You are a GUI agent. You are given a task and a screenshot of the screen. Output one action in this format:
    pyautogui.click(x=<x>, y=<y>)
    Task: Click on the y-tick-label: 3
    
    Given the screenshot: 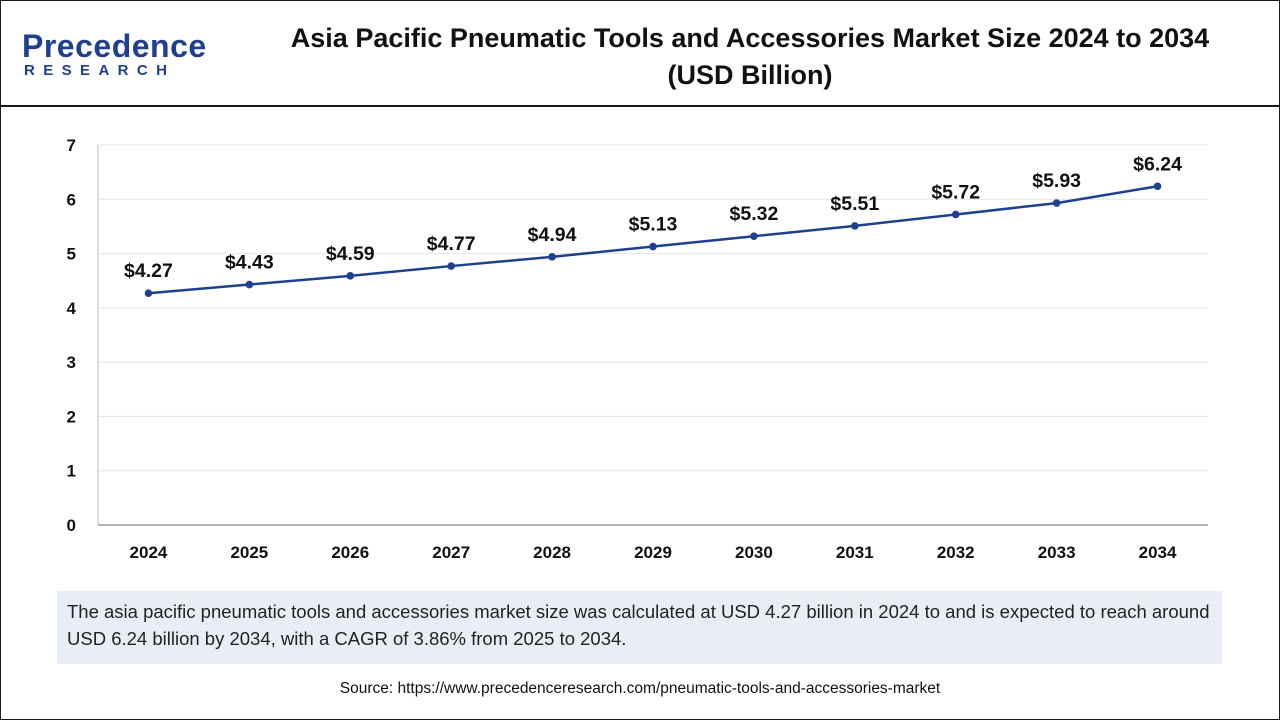 What is the action you would take?
    pyautogui.click(x=71, y=362)
    